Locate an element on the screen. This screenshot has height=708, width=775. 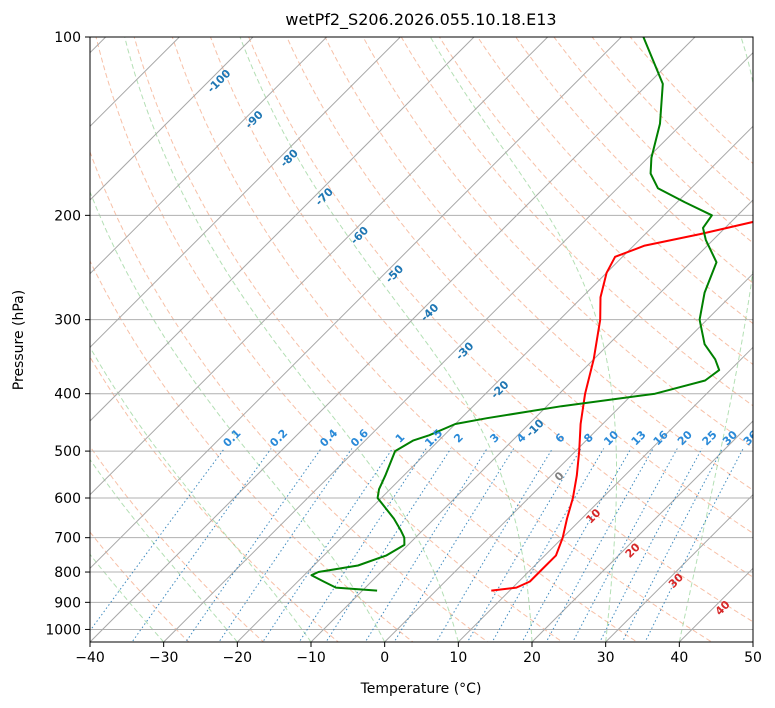
x-axis-ticks: −40 −30 −20 −10 0 10 20 30 40 50 is located at coordinates (418, 654).